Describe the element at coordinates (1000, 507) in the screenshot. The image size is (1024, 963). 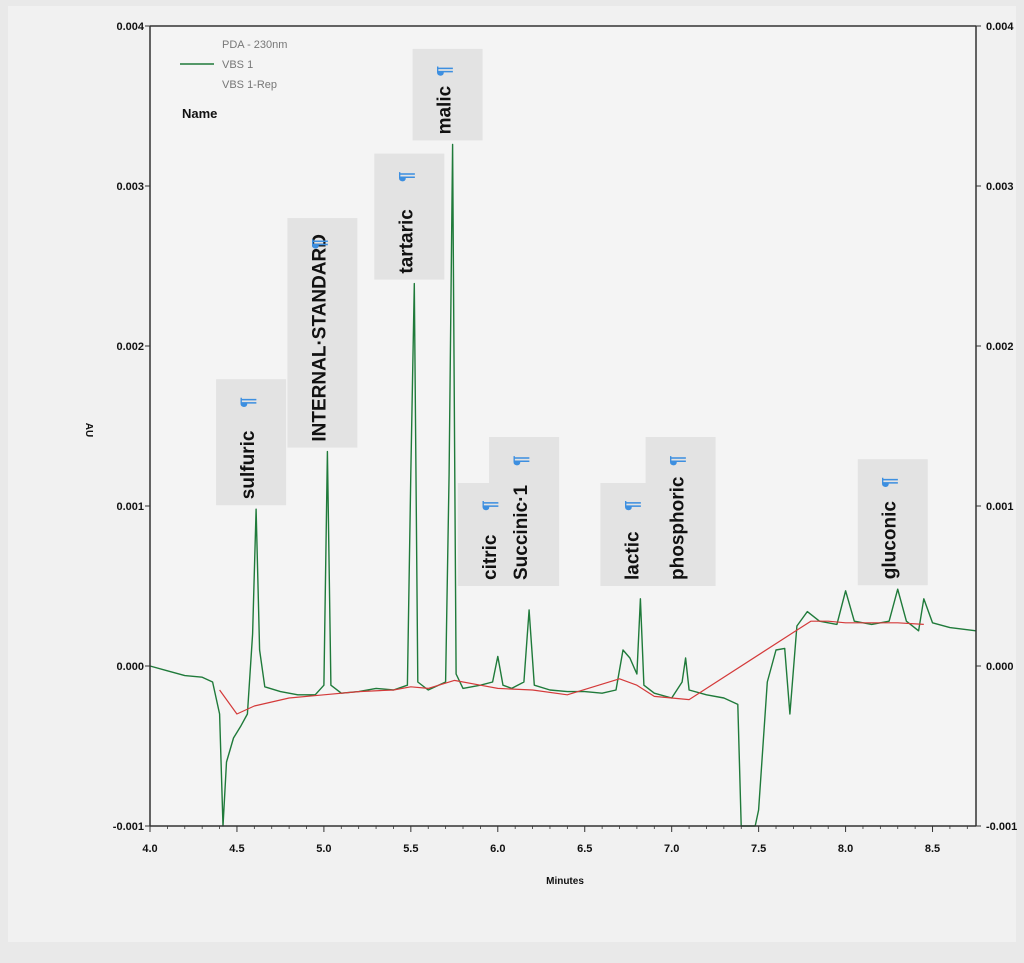
I see `y-tick-label-right: 0.001` at that location.